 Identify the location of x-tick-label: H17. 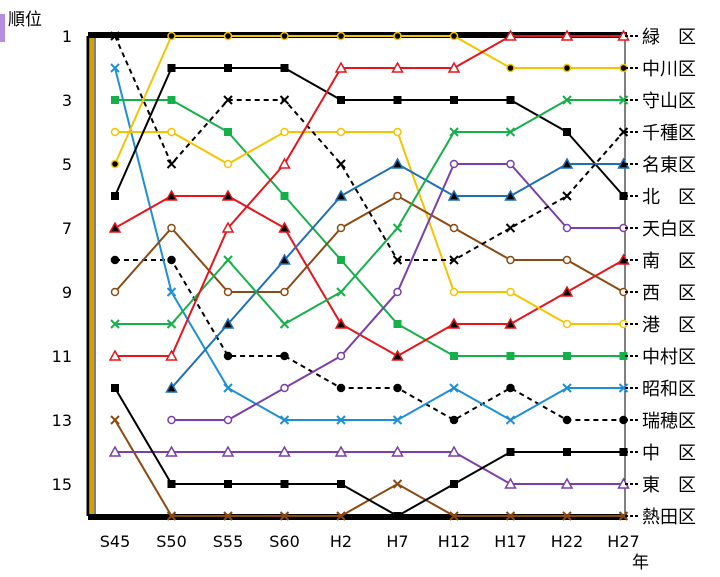
(510, 541).